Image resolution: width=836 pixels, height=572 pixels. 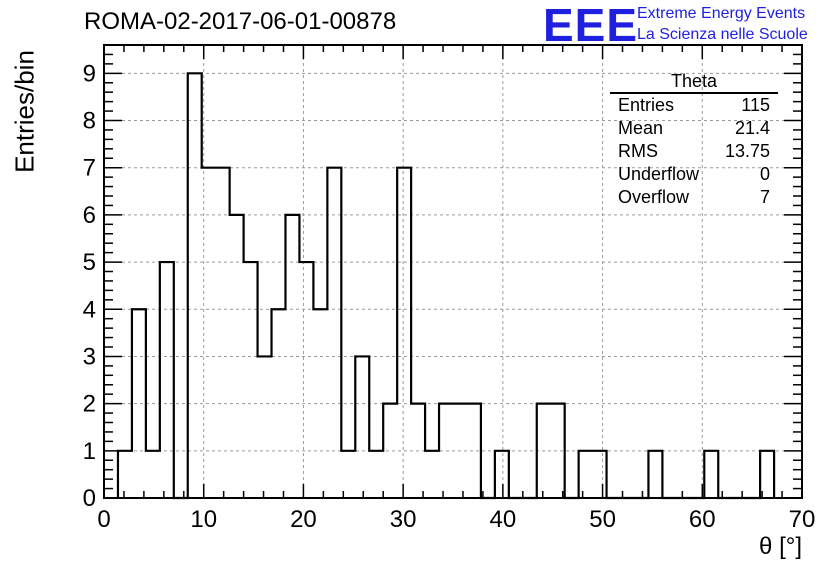 I want to click on y-tick-label: 6, so click(x=89, y=215).